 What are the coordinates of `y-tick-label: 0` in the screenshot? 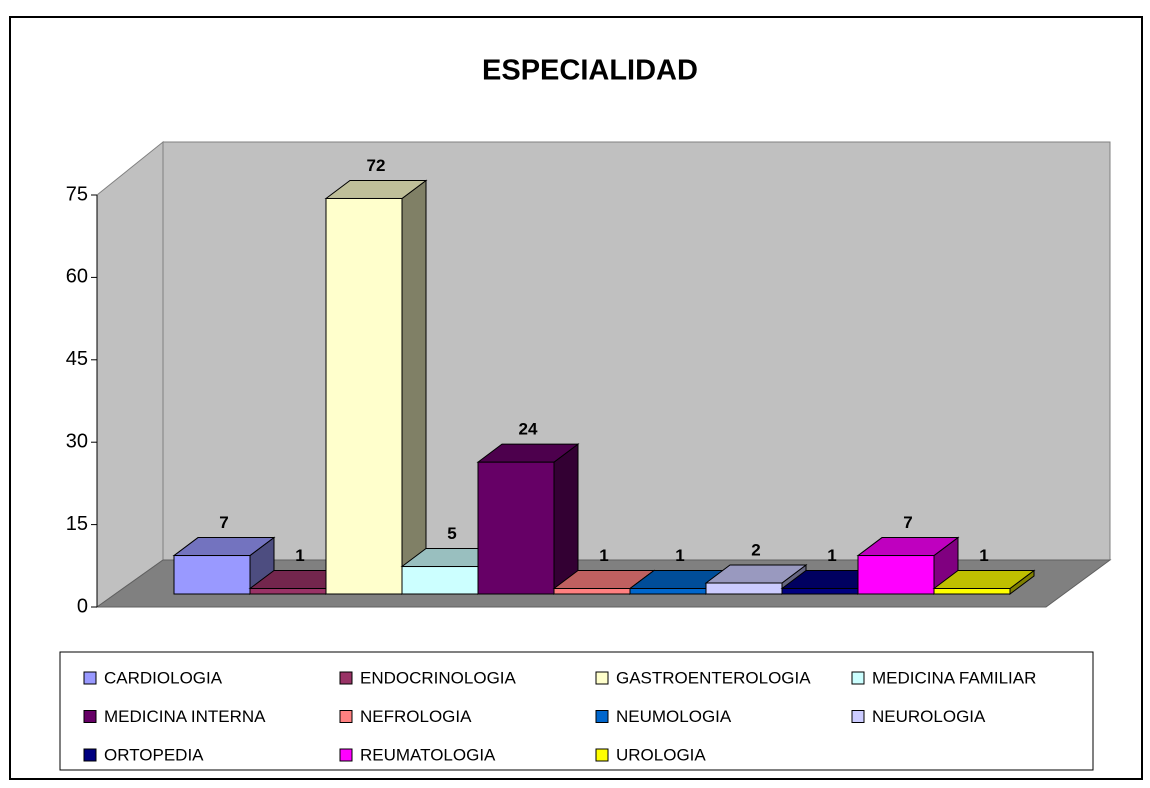 It's located at (82, 606).